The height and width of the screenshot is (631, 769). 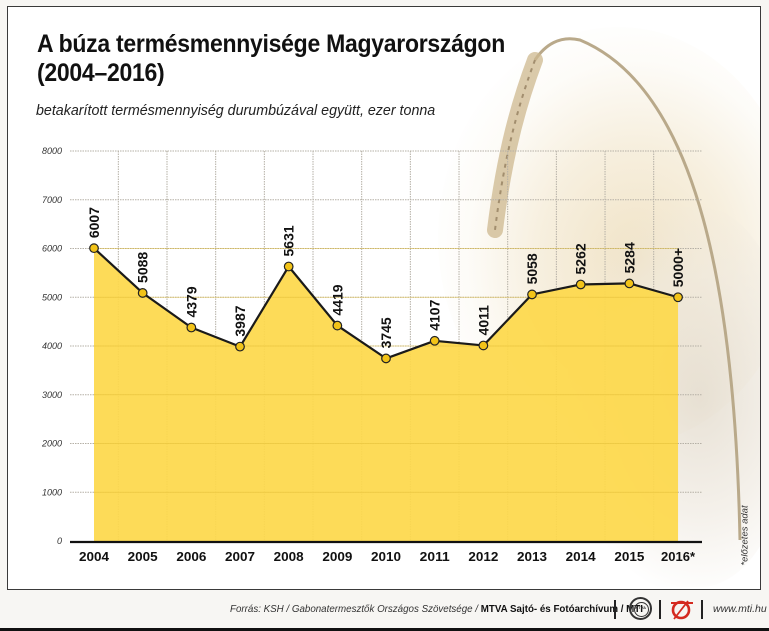 I want to click on data-label: 5262, so click(x=581, y=258).